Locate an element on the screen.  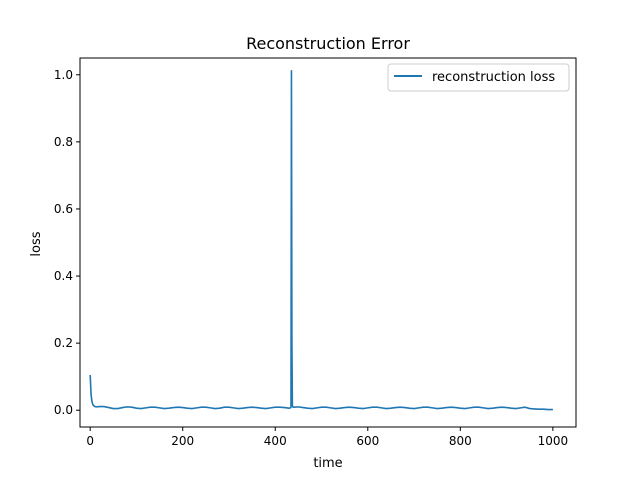
legend-entry-reconstruction-loss: reconstruction loss is located at coordinates (493, 77).